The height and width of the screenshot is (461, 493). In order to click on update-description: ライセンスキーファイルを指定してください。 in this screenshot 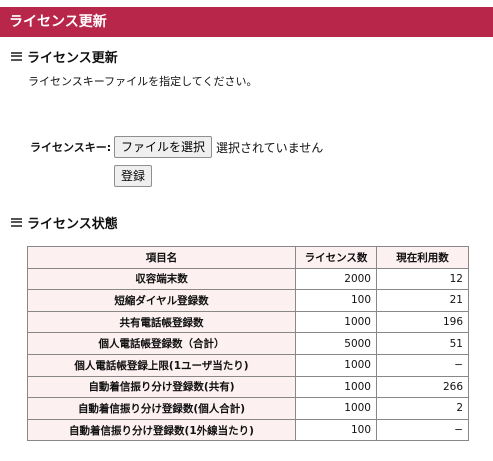, I will do `click(143, 81)`.